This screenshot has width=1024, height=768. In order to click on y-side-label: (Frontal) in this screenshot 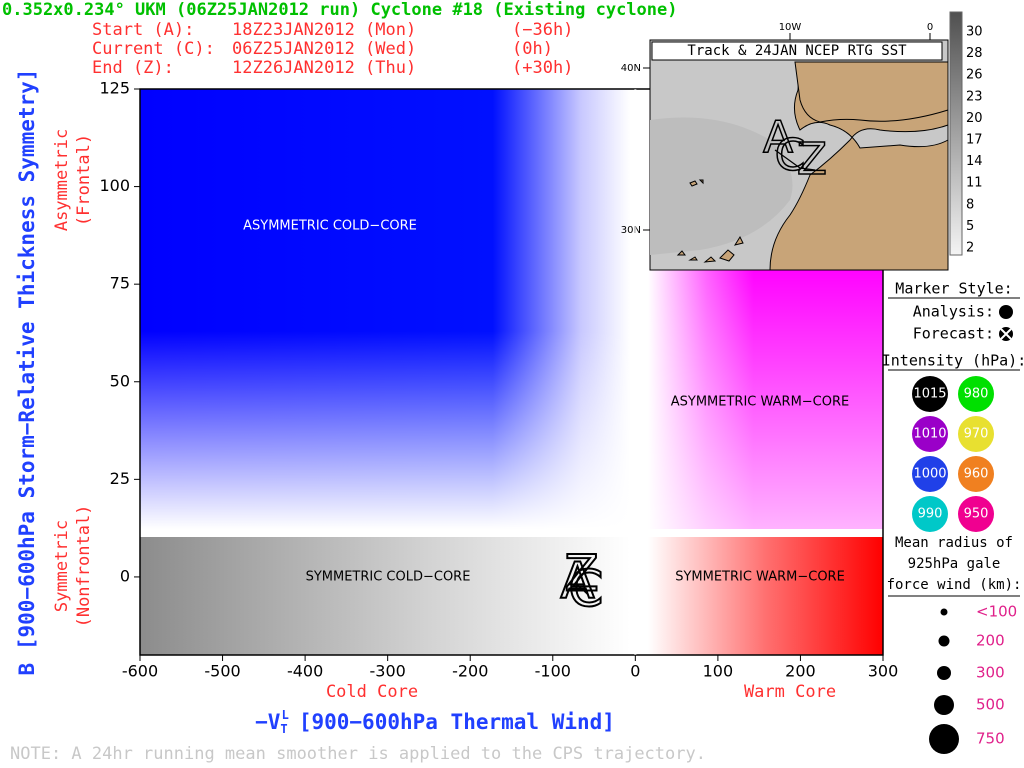, I will do `click(84, 180)`.